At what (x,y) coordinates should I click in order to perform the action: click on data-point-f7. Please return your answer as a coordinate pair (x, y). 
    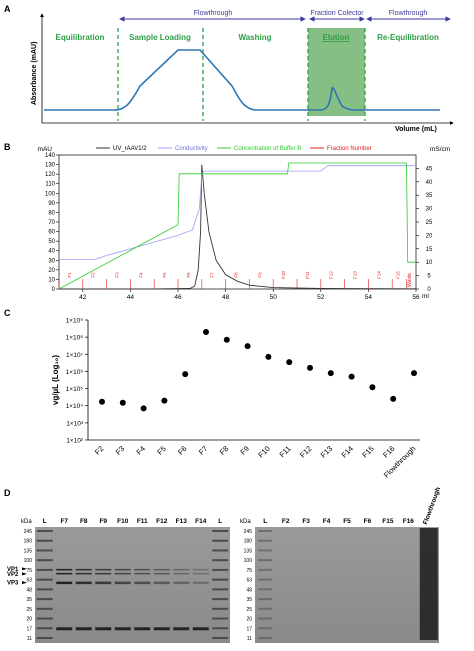
    Looking at the image, I should click on (206, 332).